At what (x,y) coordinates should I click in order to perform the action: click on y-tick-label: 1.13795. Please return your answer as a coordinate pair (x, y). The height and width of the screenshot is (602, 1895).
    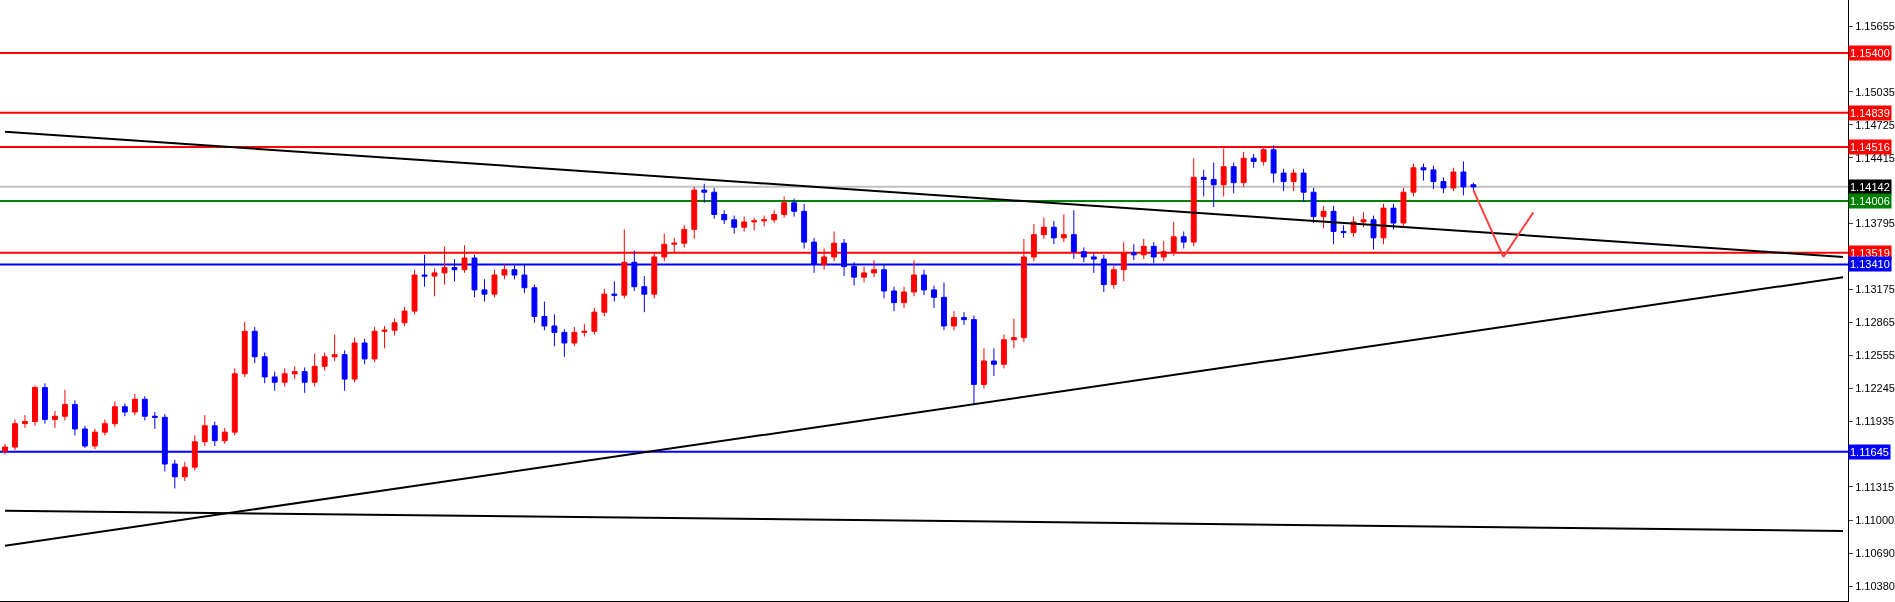
    Looking at the image, I should click on (1875, 223).